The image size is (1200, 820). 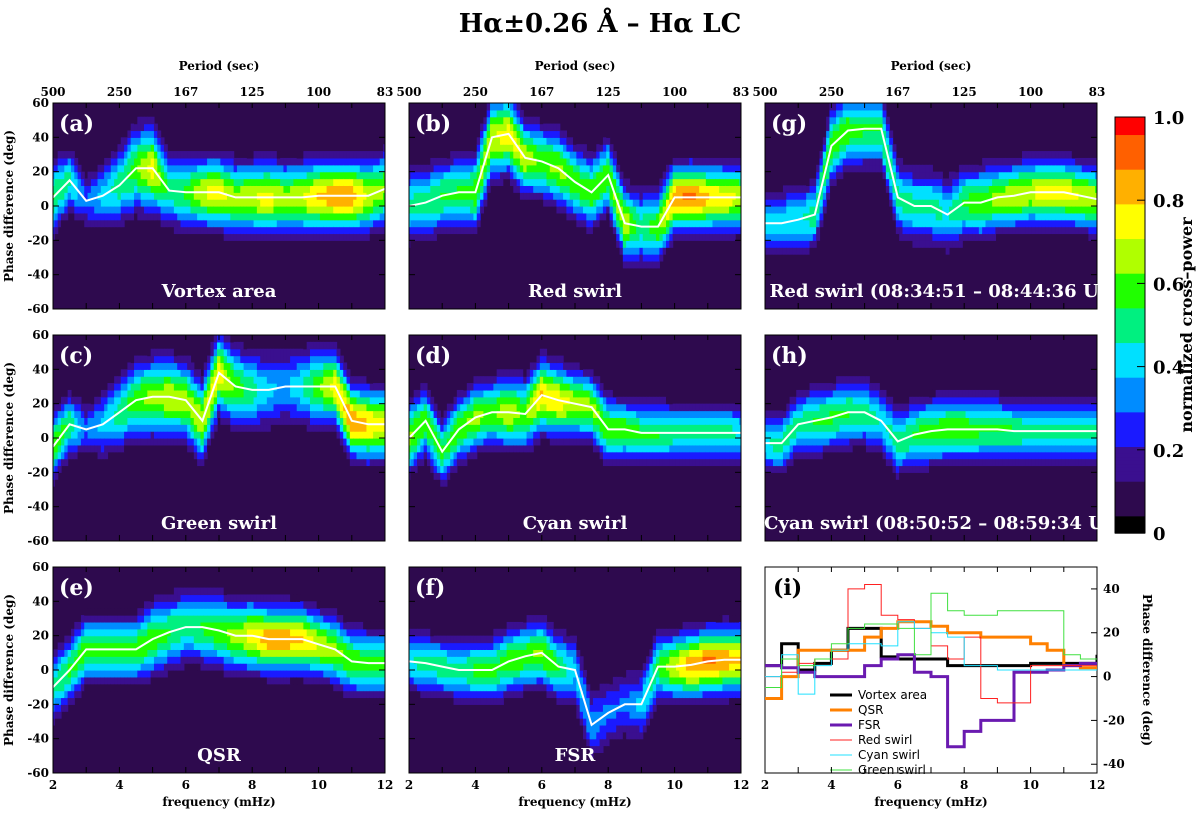 I want to click on y-tick-label: 0, so click(x=45, y=206).